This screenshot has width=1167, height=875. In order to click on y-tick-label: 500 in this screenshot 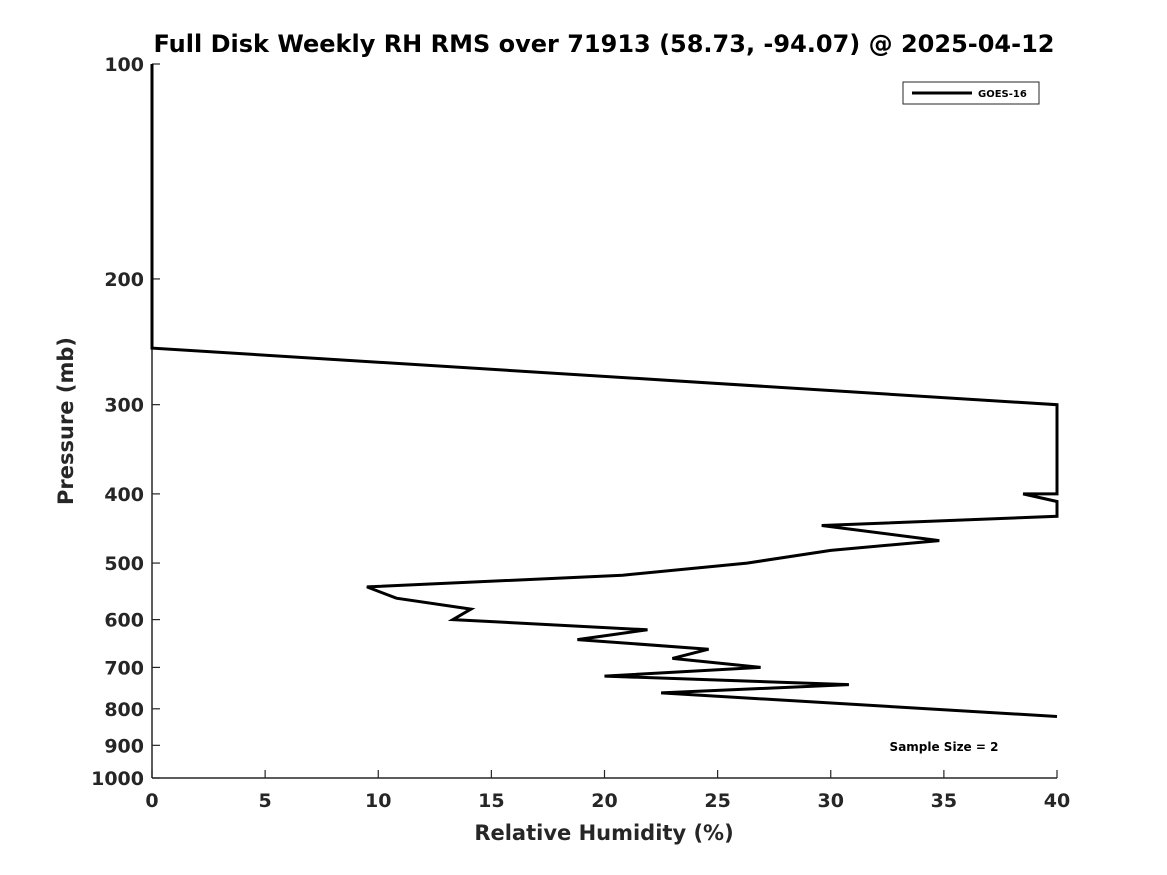, I will do `click(124, 564)`.